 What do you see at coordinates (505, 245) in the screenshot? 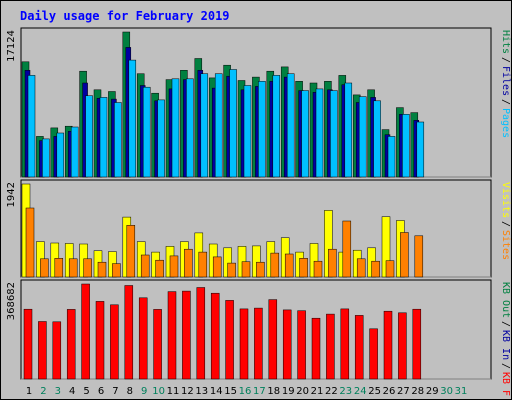
I see `panel-middle-axis-label-sites: Sites` at bounding box center [505, 245].